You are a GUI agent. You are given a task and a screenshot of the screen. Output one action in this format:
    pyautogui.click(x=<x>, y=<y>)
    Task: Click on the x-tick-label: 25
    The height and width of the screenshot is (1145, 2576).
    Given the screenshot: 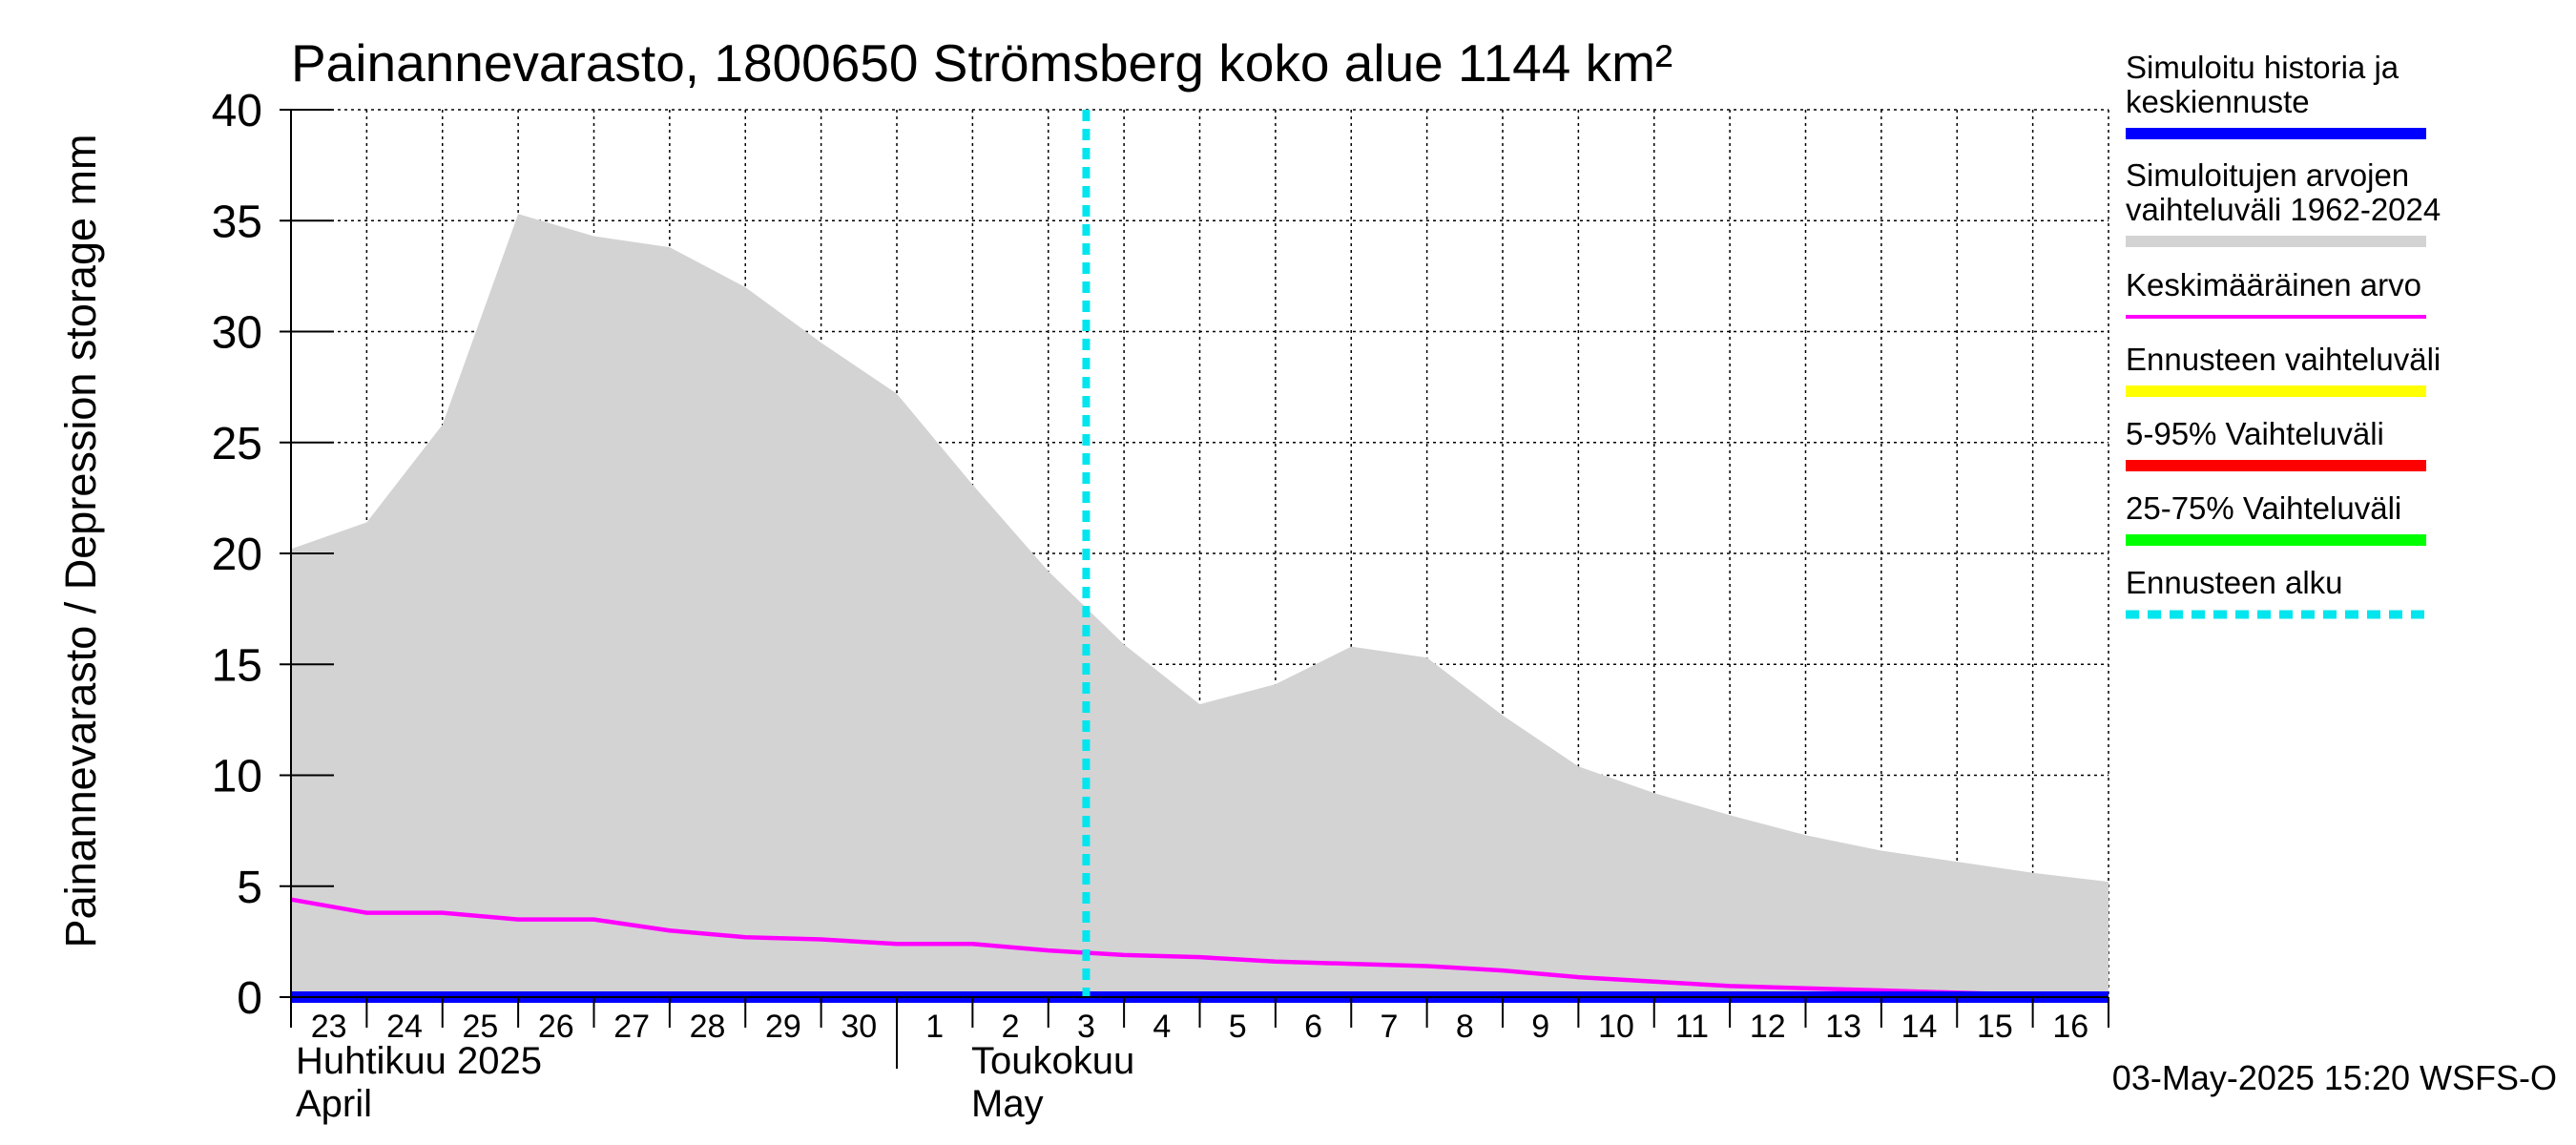 What is the action you would take?
    pyautogui.click(x=481, y=1027)
    